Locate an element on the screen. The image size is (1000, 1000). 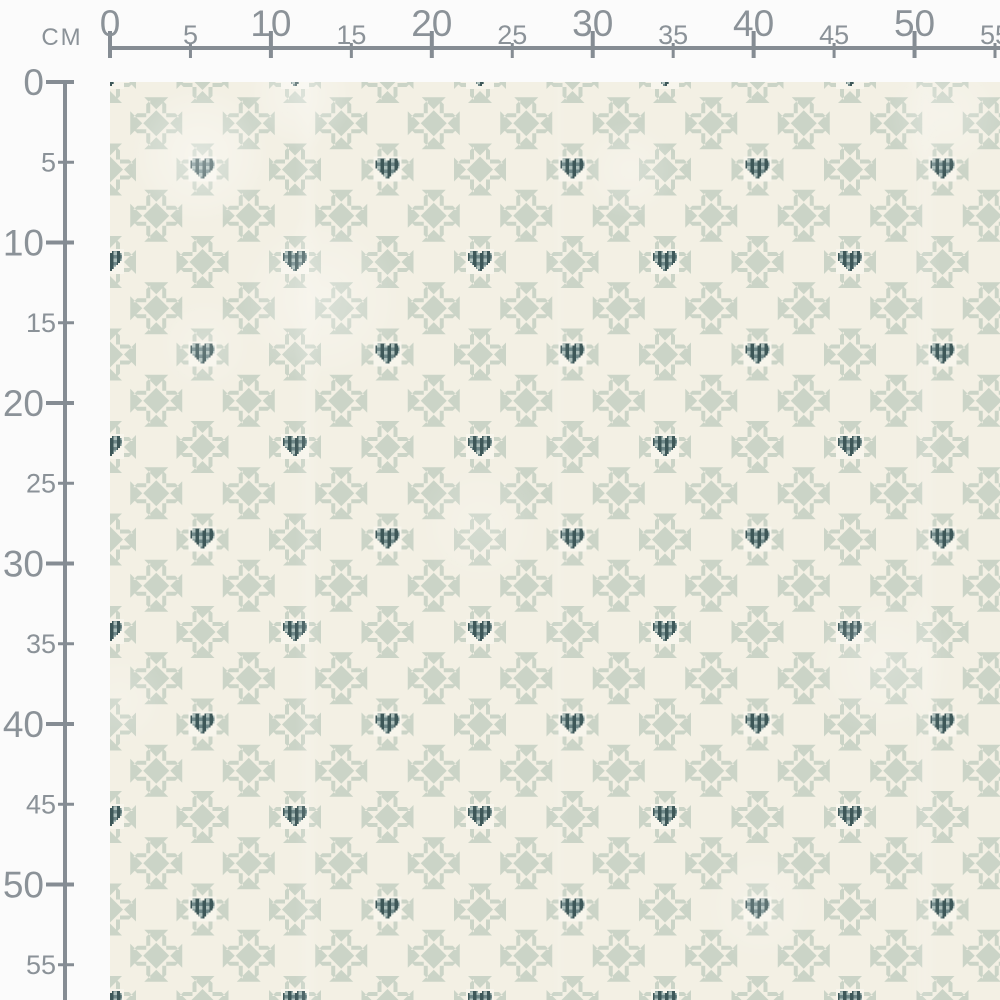
horizontal-ruler-cm: 0 5 10 15 20 25 30 35 40 45 50 55 is located at coordinates (550, 30).